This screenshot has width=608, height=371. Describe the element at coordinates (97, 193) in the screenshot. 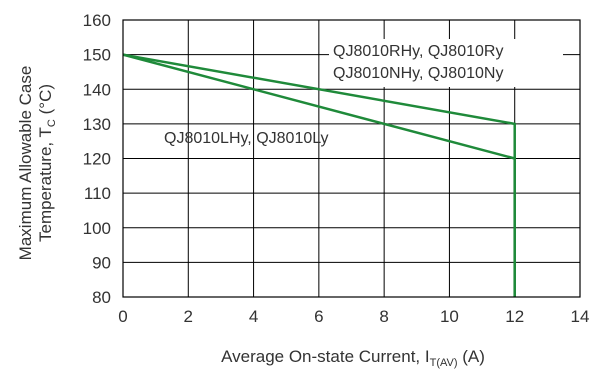

I see `y-tick-label: 110` at that location.